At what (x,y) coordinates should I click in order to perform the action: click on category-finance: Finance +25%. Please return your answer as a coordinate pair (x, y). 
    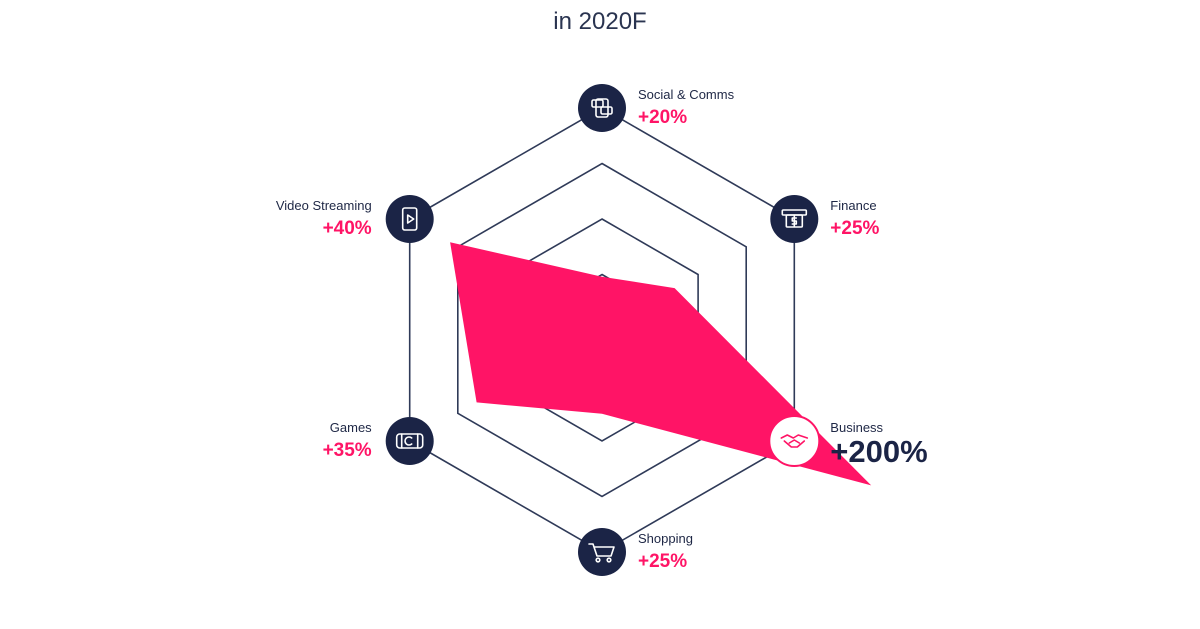
    Looking at the image, I should click on (825, 219).